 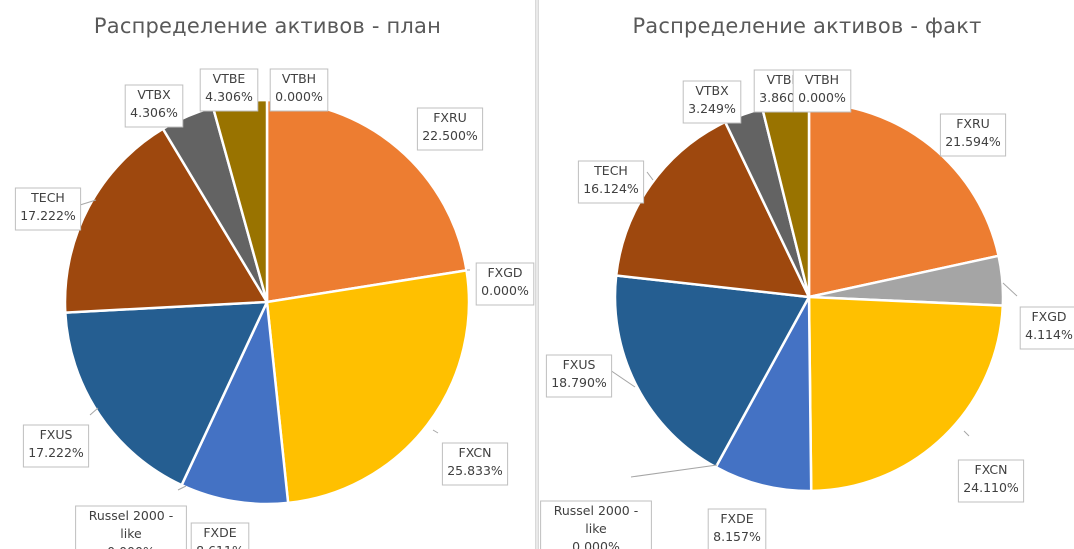 I want to click on data-label-value-vtbx: 3.249%, so click(x=712, y=108).